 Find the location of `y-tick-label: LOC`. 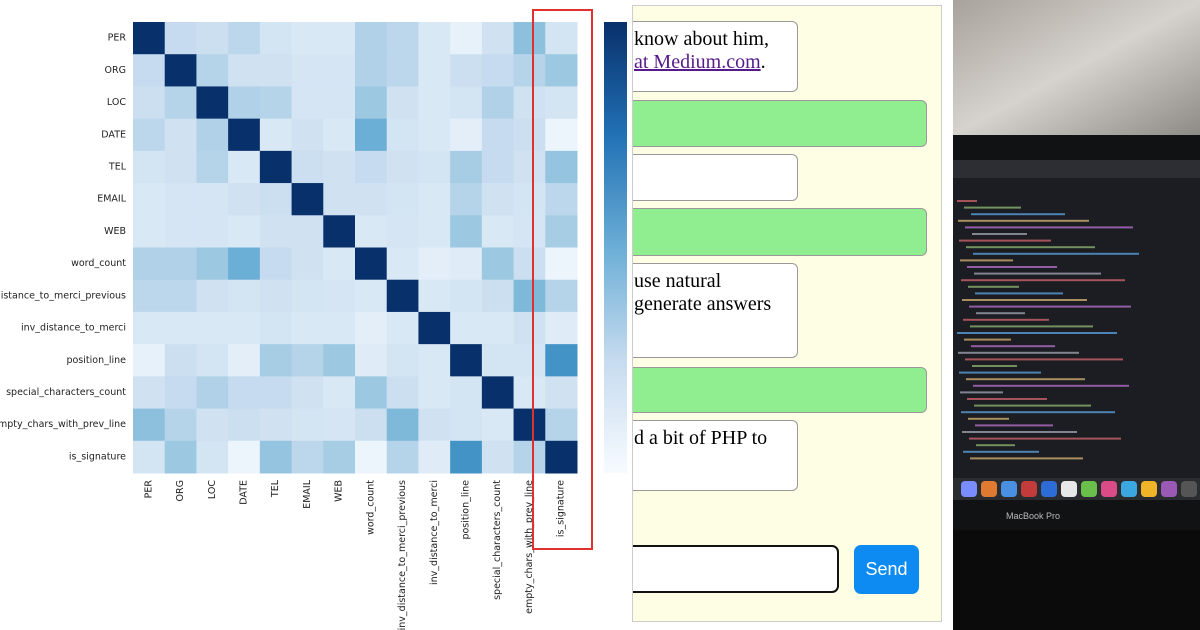

y-tick-label: LOC is located at coordinates (116, 102).